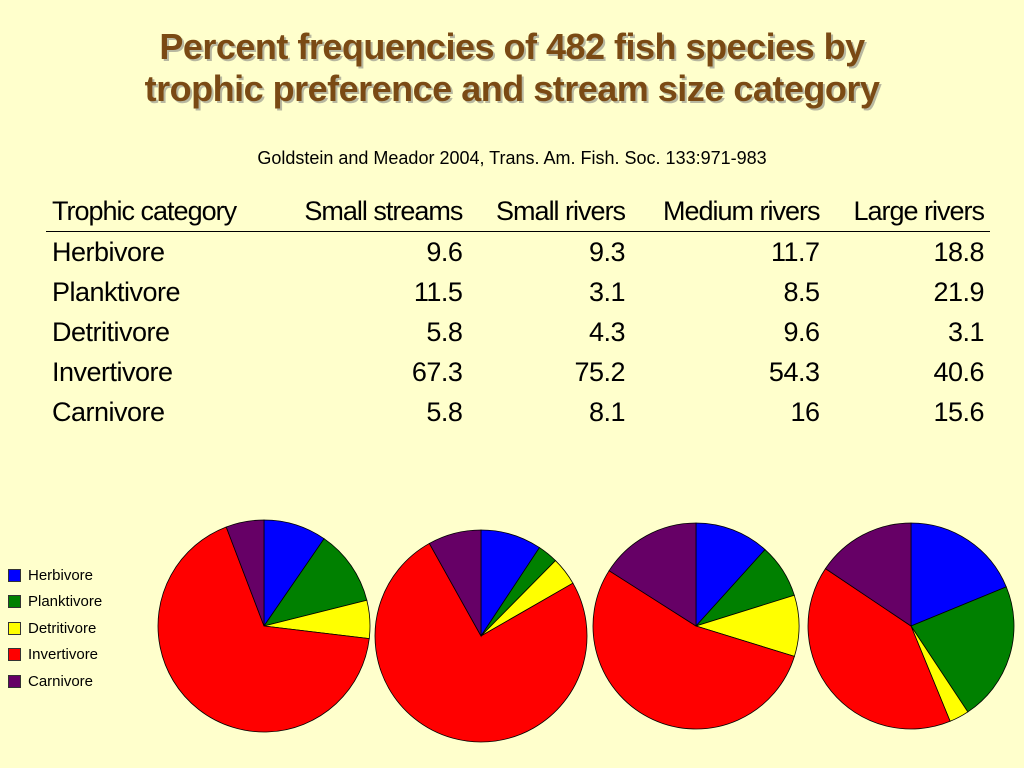 This screenshot has height=768, width=1024. Describe the element at coordinates (438, 291) in the screenshot. I see `table-cell: 11.5` at that location.